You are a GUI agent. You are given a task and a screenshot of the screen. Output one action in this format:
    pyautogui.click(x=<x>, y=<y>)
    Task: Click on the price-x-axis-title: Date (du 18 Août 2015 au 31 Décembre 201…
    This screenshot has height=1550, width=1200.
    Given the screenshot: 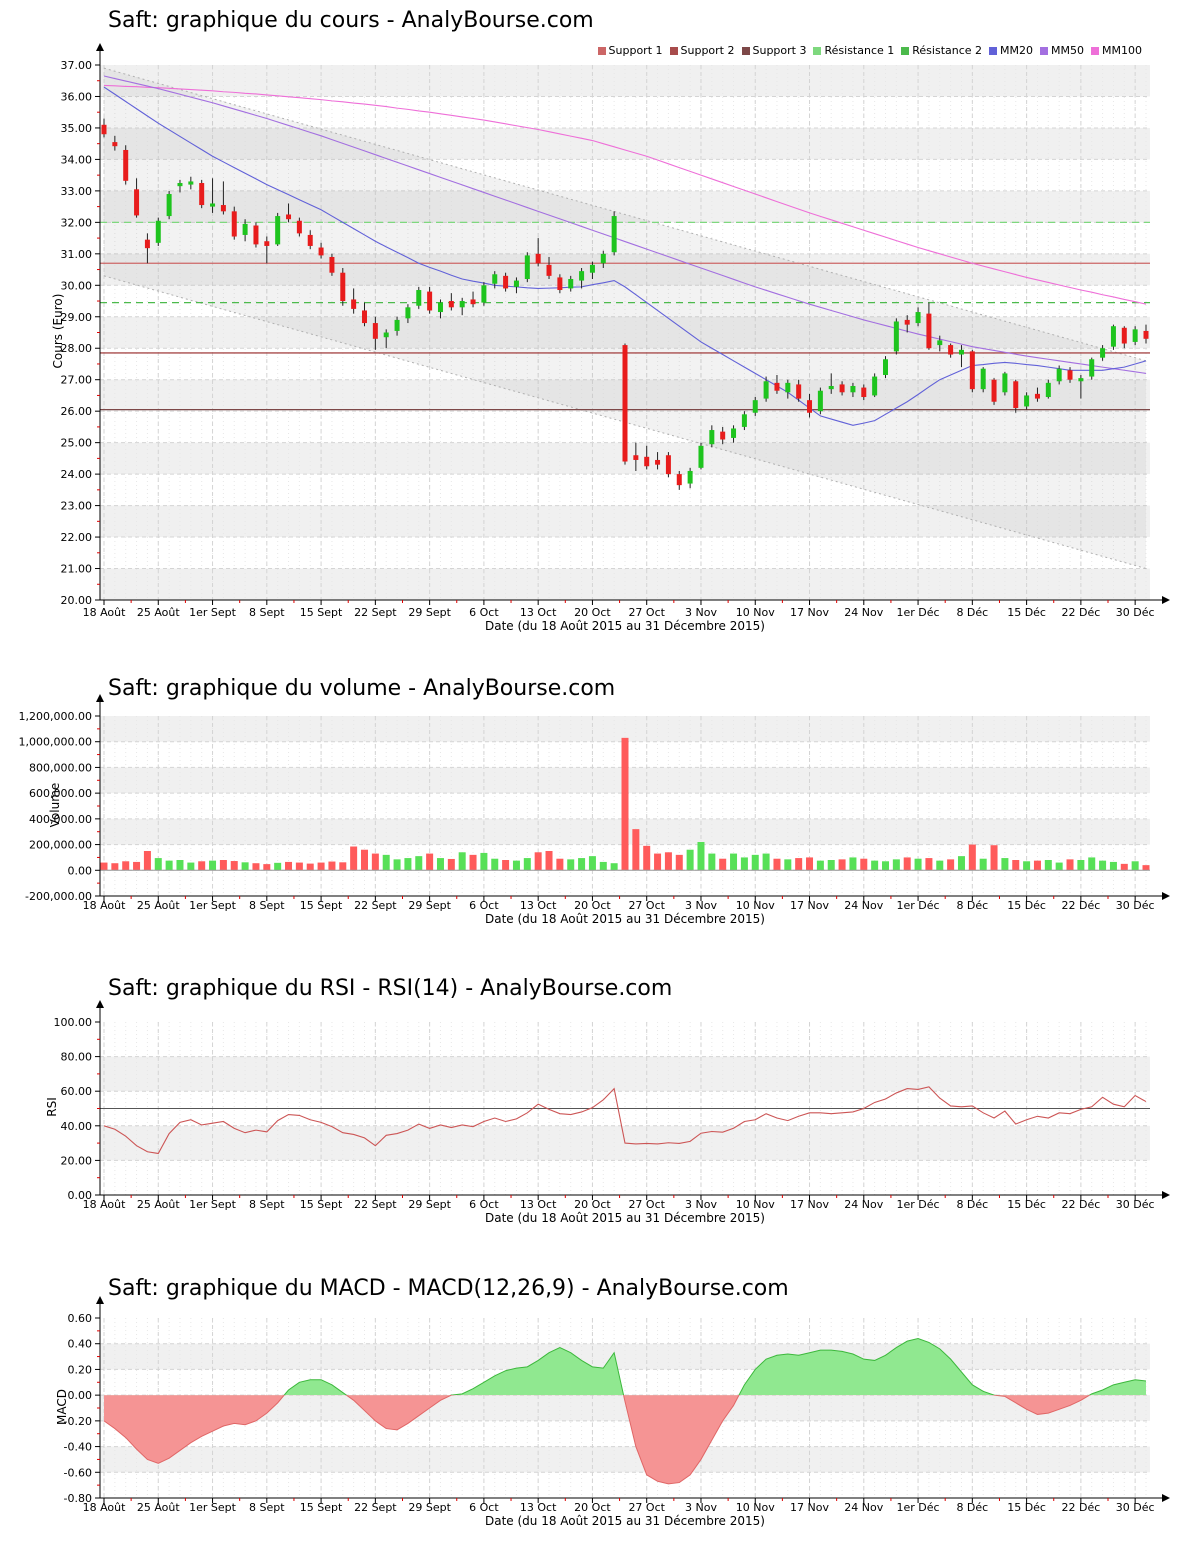 What is the action you would take?
    pyautogui.click(x=625, y=626)
    